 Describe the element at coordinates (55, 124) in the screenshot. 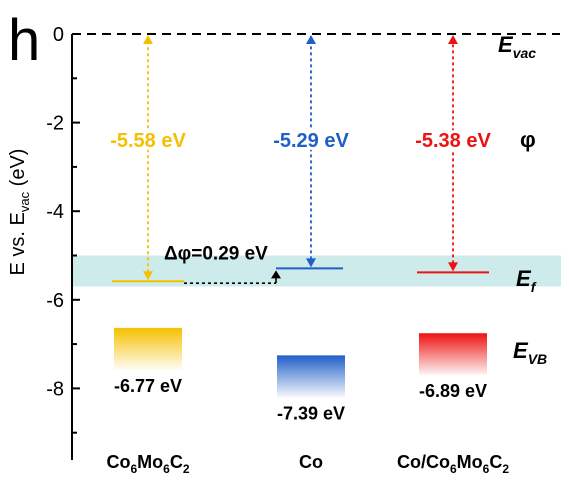

I see `y-tick-label: -2` at that location.